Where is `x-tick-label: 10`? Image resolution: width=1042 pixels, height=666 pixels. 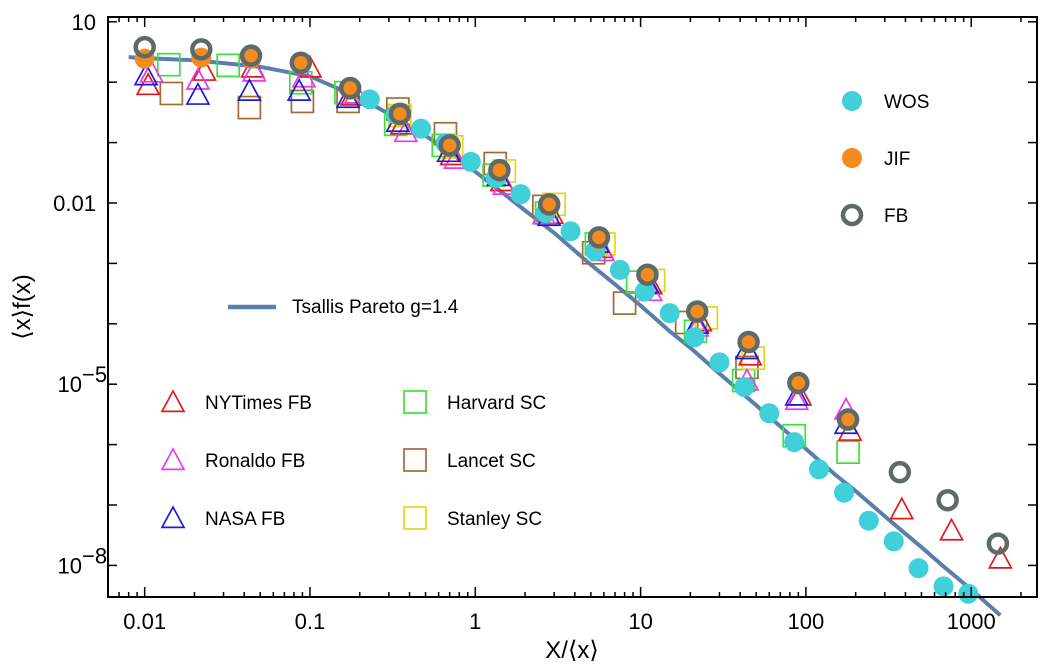
x-tick-label: 10 is located at coordinates (640, 621).